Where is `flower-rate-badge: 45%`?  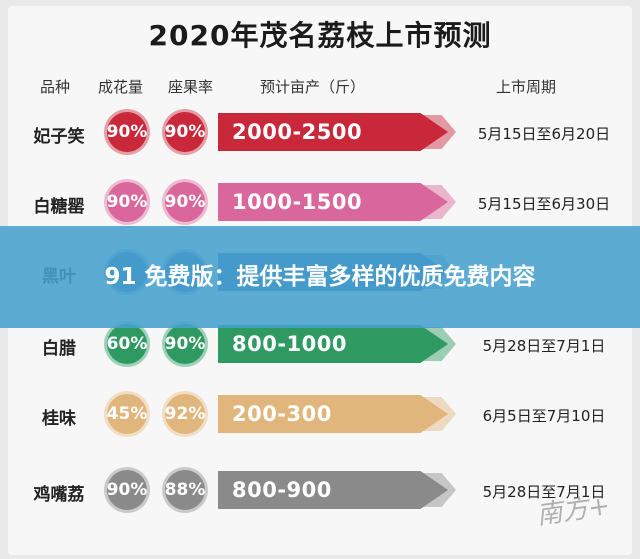
flower-rate-badge: 45% is located at coordinates (127, 414).